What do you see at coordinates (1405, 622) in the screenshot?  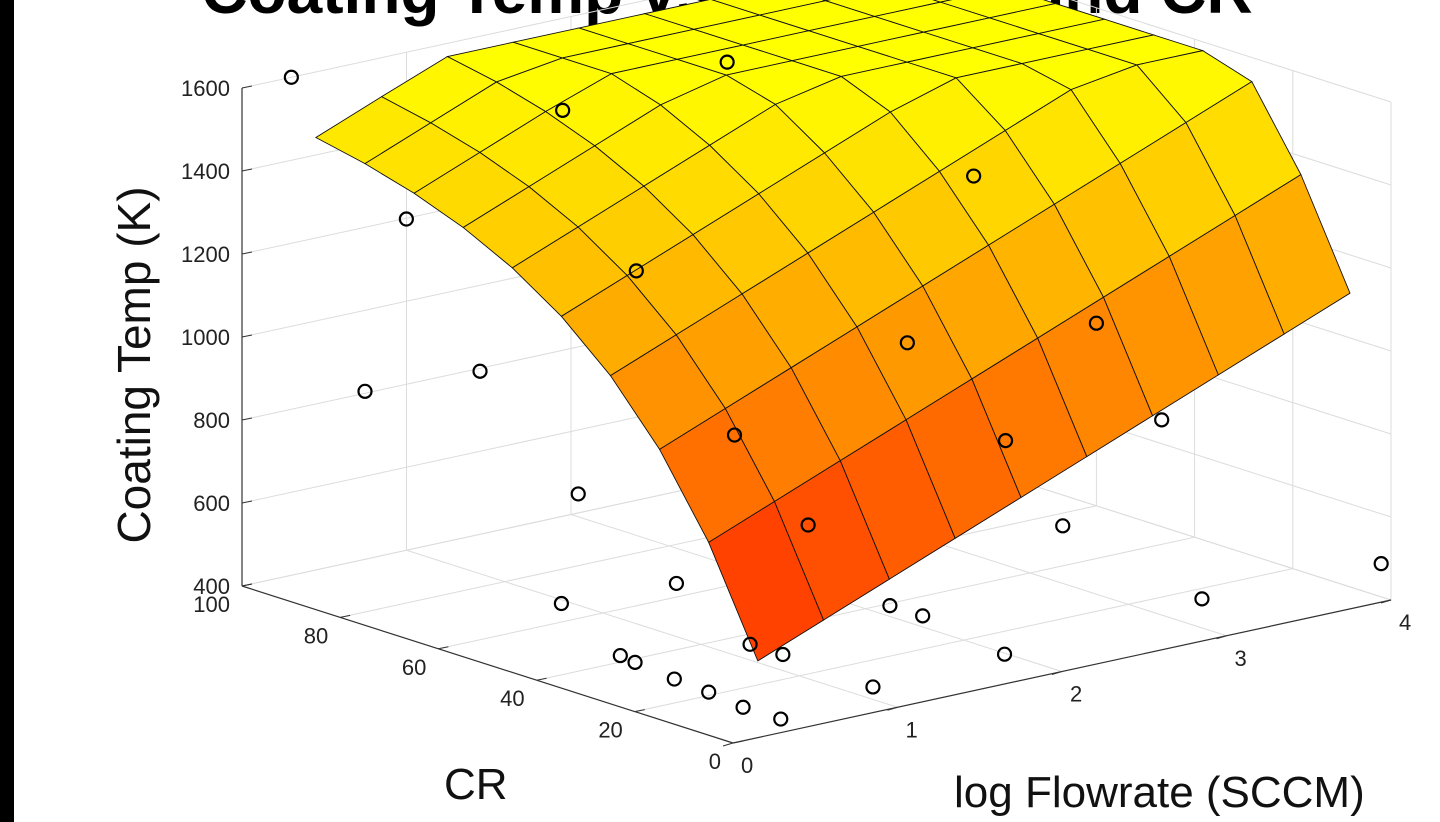 I see `x-tick-label: 4` at bounding box center [1405, 622].